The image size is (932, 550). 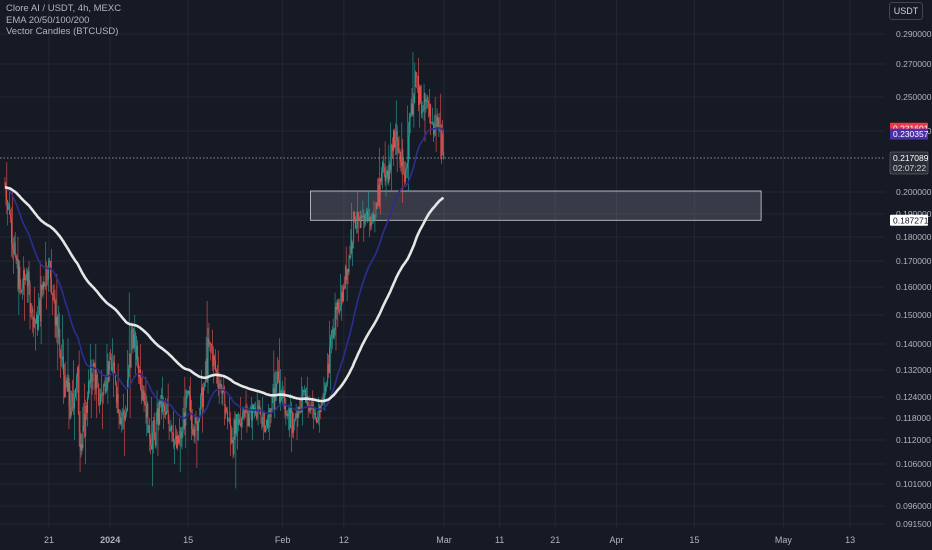 I want to click on zone-layer, so click(x=536, y=205).